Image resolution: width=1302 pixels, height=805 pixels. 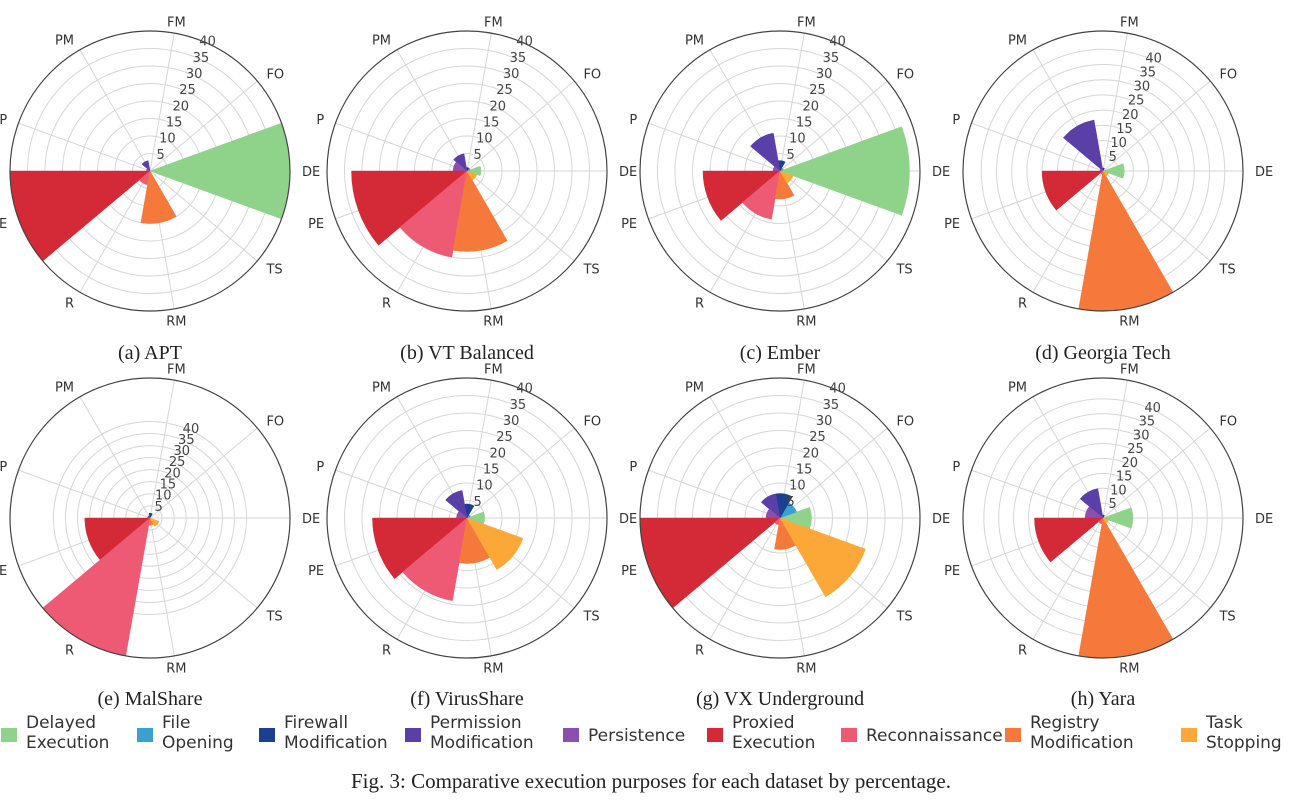 What do you see at coordinates (1065, 723) in the screenshot?
I see `legend-label: Registry` at bounding box center [1065, 723].